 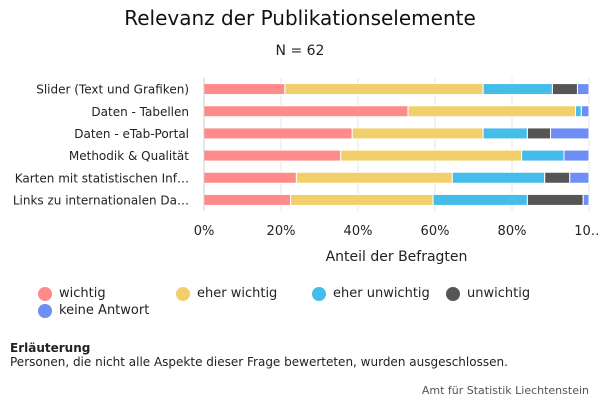 What do you see at coordinates (131, 134) in the screenshot?
I see `category-label: Daten - eTab-Portal` at bounding box center [131, 134].